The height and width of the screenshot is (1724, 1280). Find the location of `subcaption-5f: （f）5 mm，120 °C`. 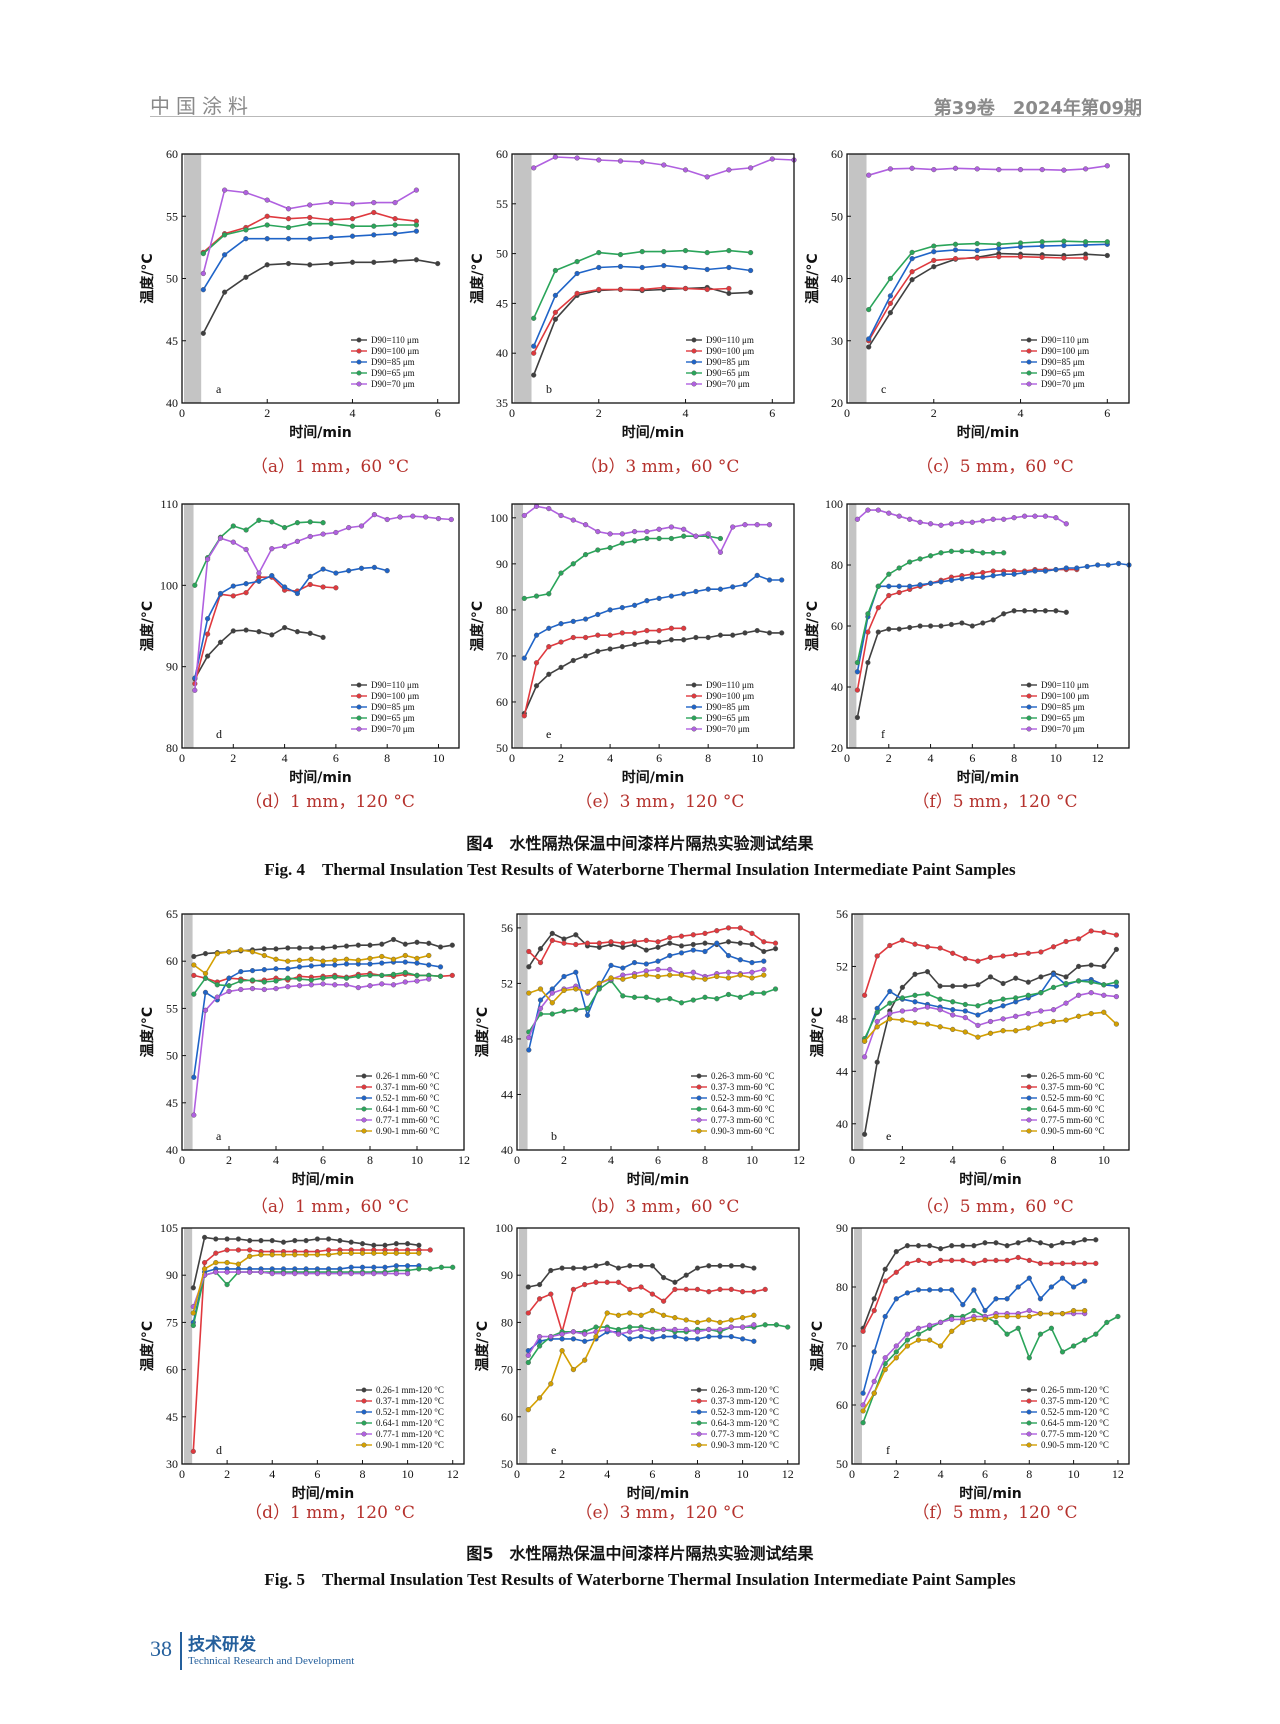

subcaption-5f: （f）5 mm，120 °C is located at coordinates (995, 1513).